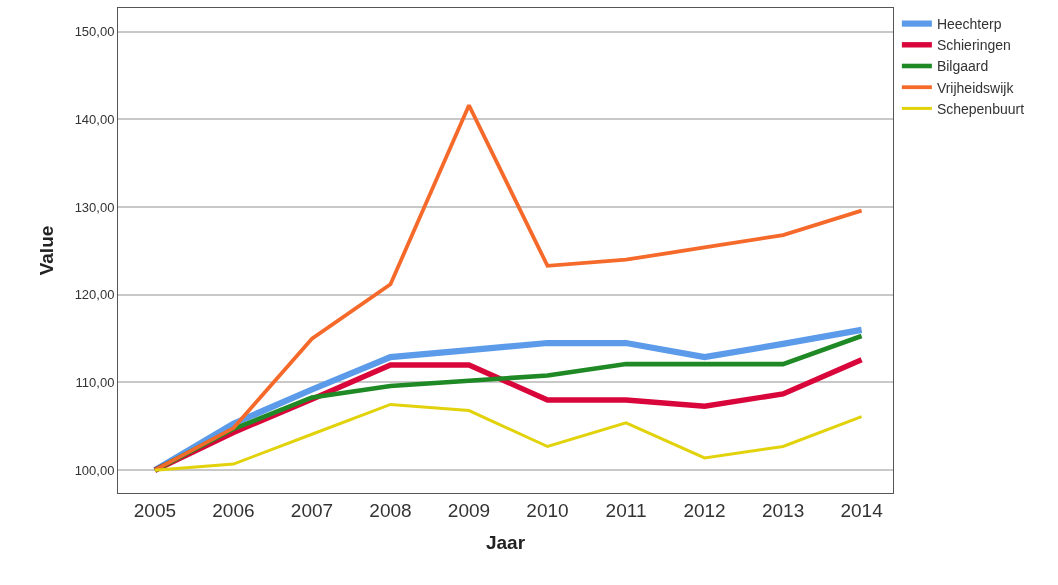 This screenshot has height=585, width=1058. Describe the element at coordinates (94, 119) in the screenshot. I see `y-tick-label: 140,00` at that location.